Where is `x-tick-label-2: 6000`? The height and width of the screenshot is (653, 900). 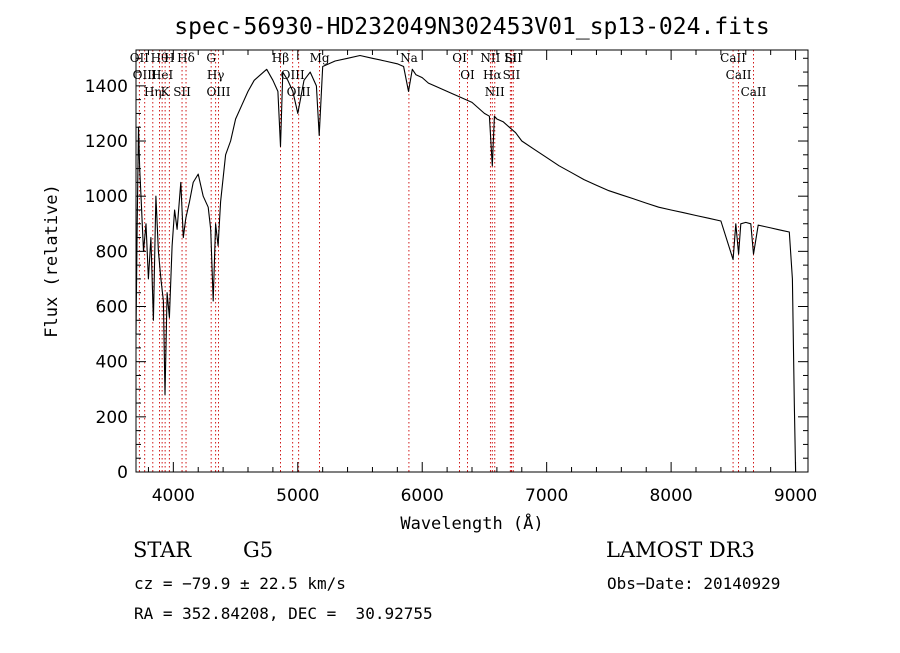
x-tick-label-2: 6000 is located at coordinates (422, 496).